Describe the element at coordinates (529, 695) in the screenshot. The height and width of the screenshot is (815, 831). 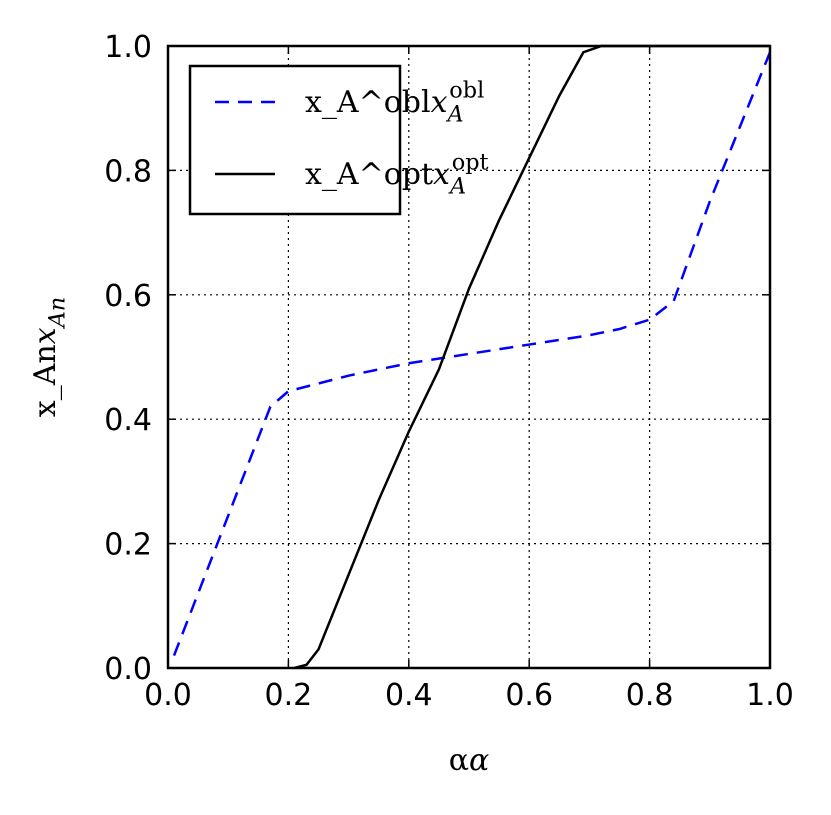
I see `x-tick-label: 0.6` at that location.